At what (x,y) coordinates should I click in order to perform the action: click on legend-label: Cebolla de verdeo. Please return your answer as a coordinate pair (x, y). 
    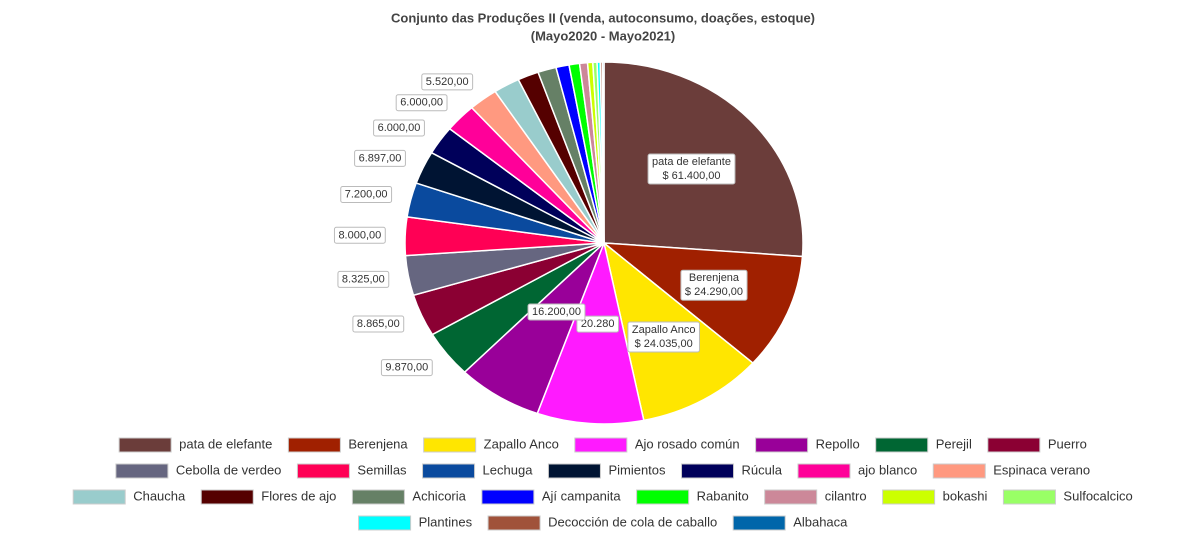
    Looking at the image, I should click on (229, 469).